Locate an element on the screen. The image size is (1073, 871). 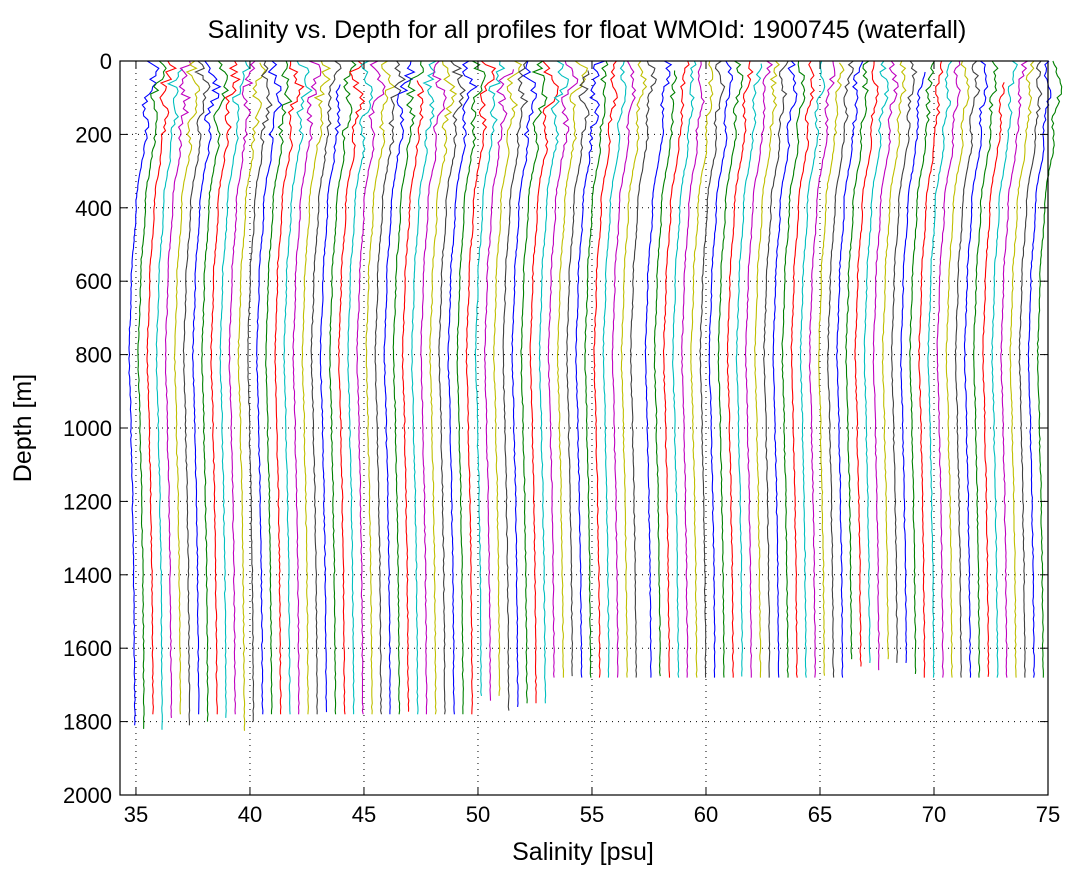
y-tick-label: 1400 is located at coordinates (87, 575).